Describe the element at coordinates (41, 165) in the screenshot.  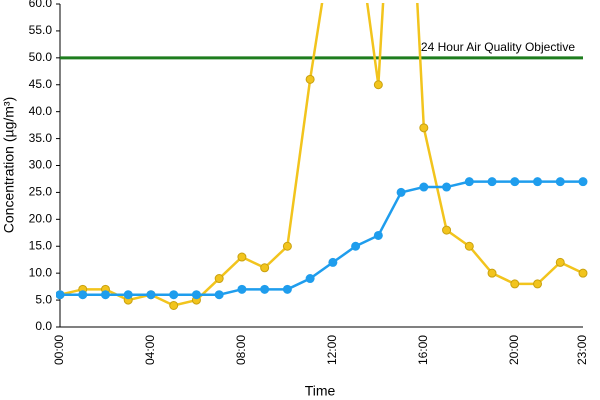
I see `y-tick-label: 30.0` at that location.